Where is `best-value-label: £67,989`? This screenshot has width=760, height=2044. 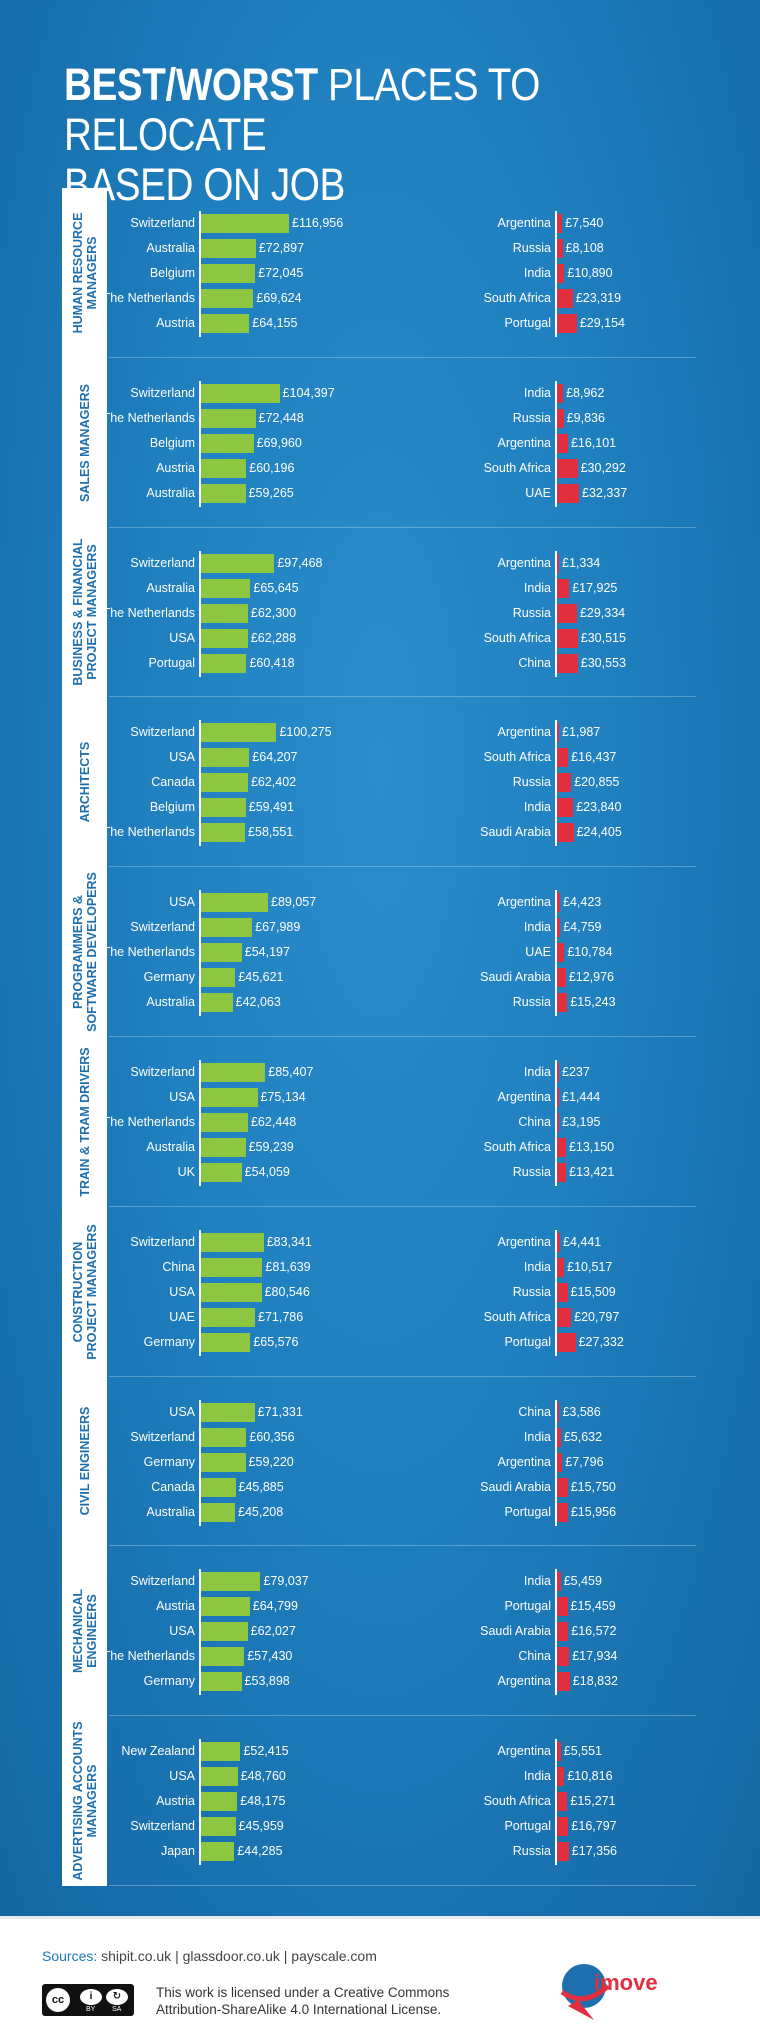
best-value-label: £67,989 is located at coordinates (278, 927).